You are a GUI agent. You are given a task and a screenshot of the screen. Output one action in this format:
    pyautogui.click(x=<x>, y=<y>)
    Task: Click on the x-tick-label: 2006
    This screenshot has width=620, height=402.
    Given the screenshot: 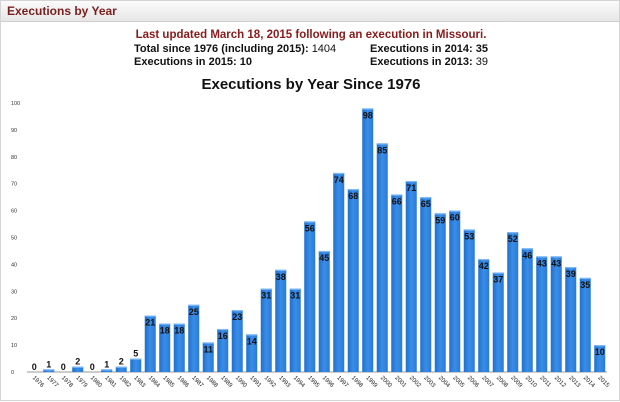 What is the action you would take?
    pyautogui.click(x=473, y=382)
    